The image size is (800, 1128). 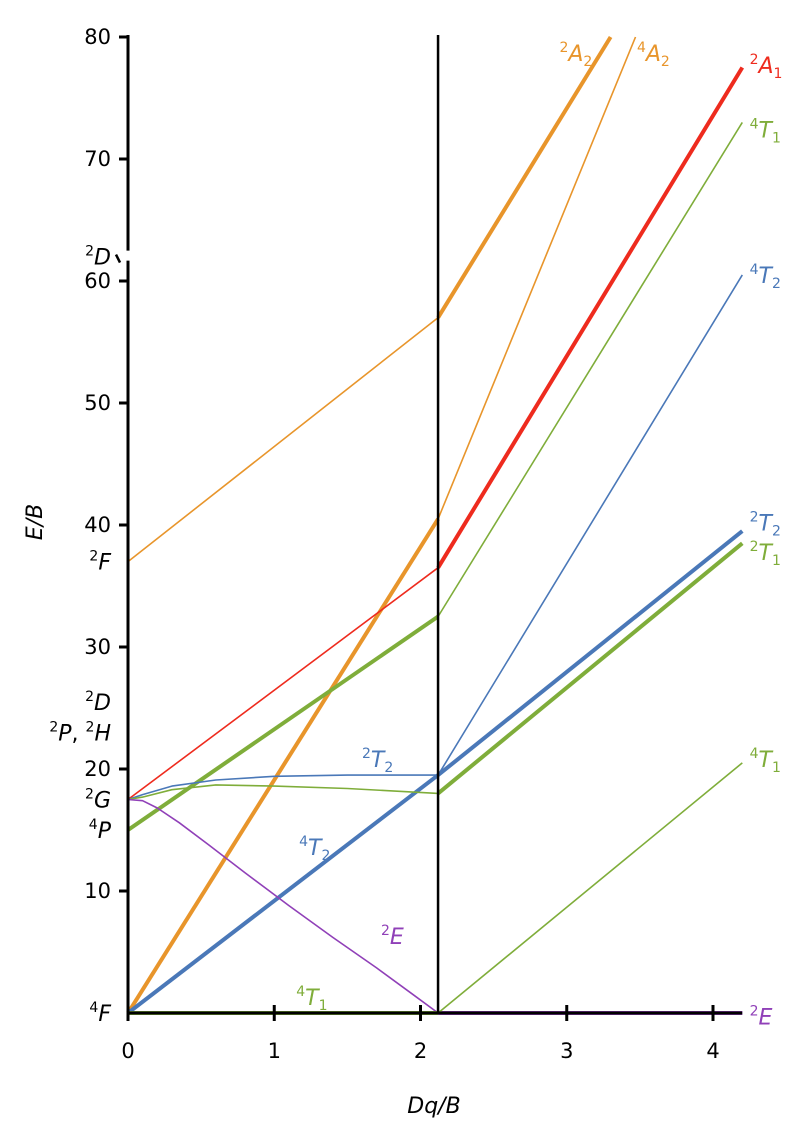 What do you see at coordinates (765, 761) in the screenshot?
I see `state-label-4T1-7: 4T1` at bounding box center [765, 761].